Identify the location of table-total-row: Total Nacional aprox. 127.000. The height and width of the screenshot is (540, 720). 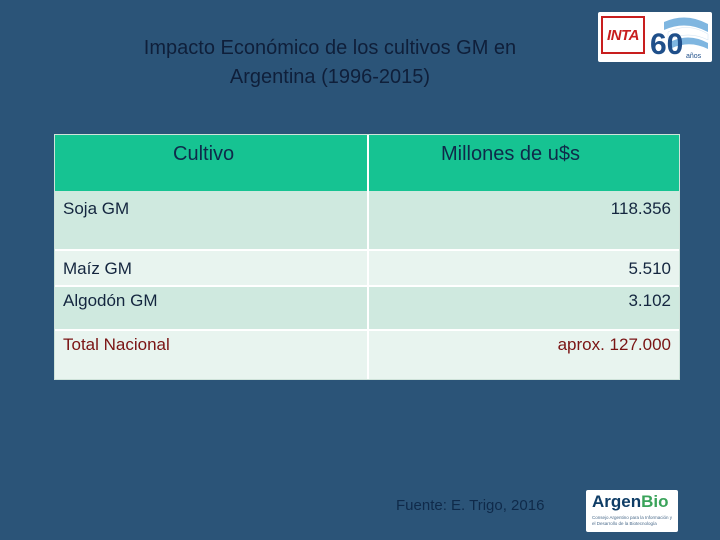
(367, 354).